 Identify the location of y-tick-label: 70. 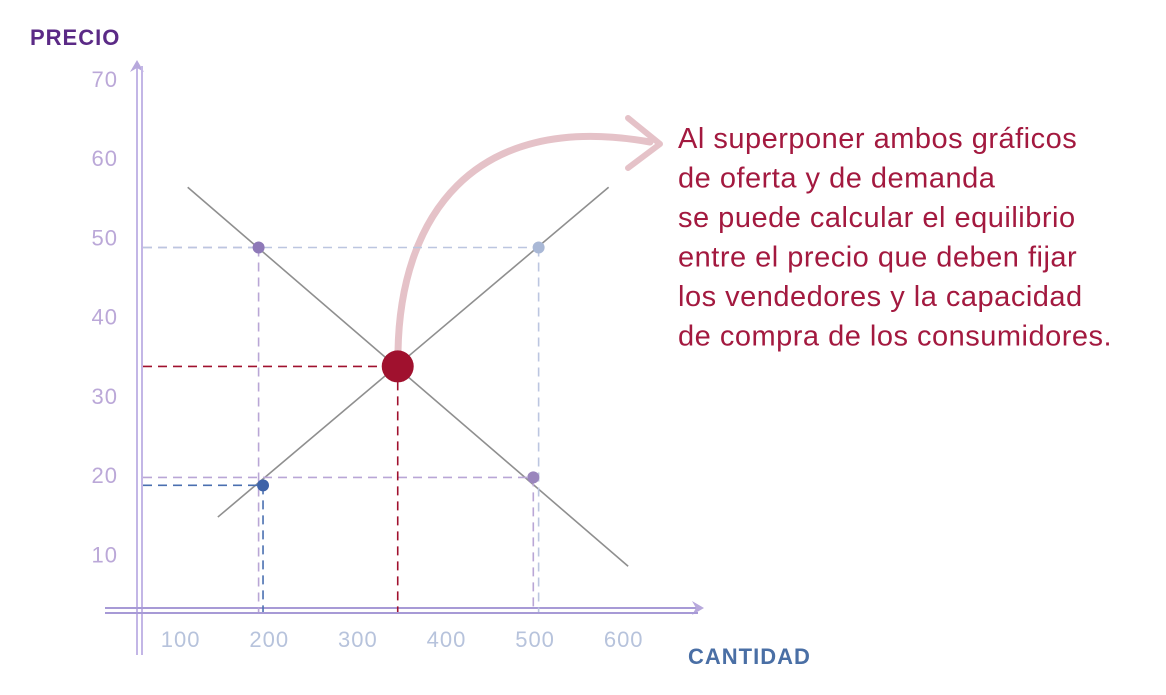
(105, 79).